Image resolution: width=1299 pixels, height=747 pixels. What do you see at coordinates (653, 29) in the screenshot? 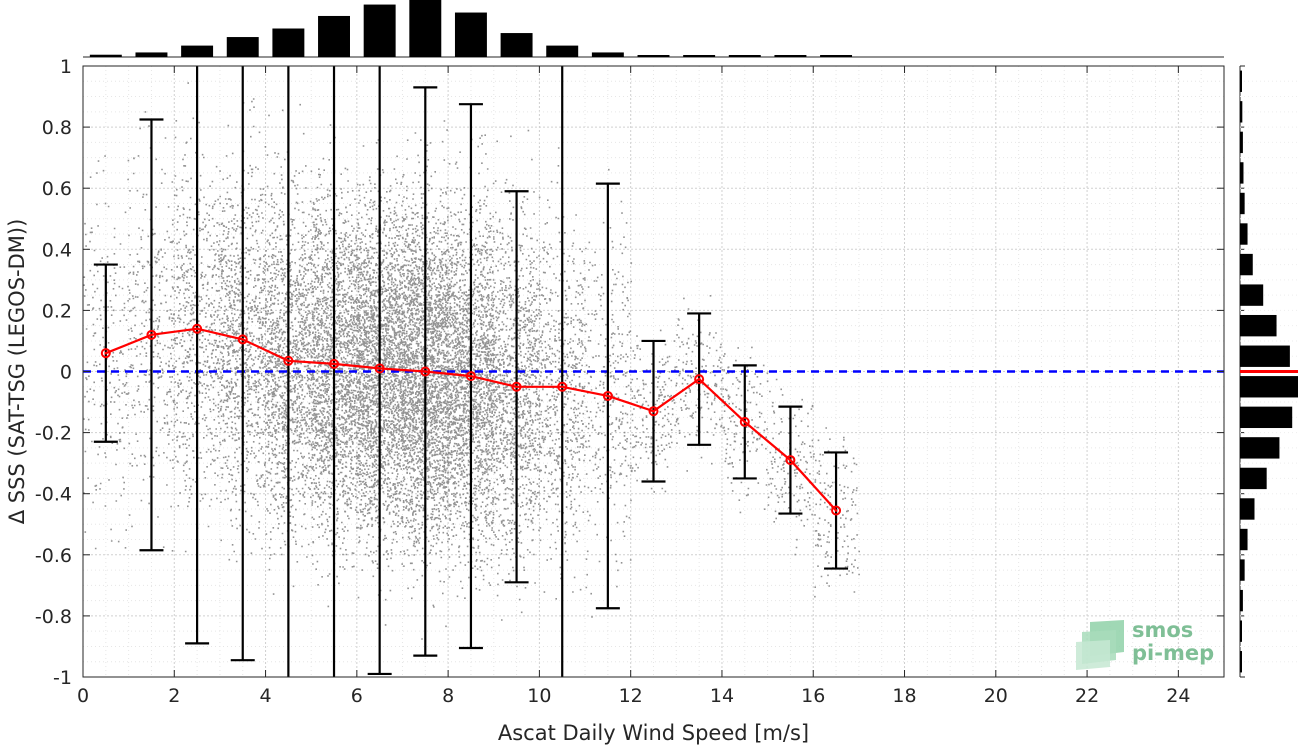
I see `top-histogram` at bounding box center [653, 29].